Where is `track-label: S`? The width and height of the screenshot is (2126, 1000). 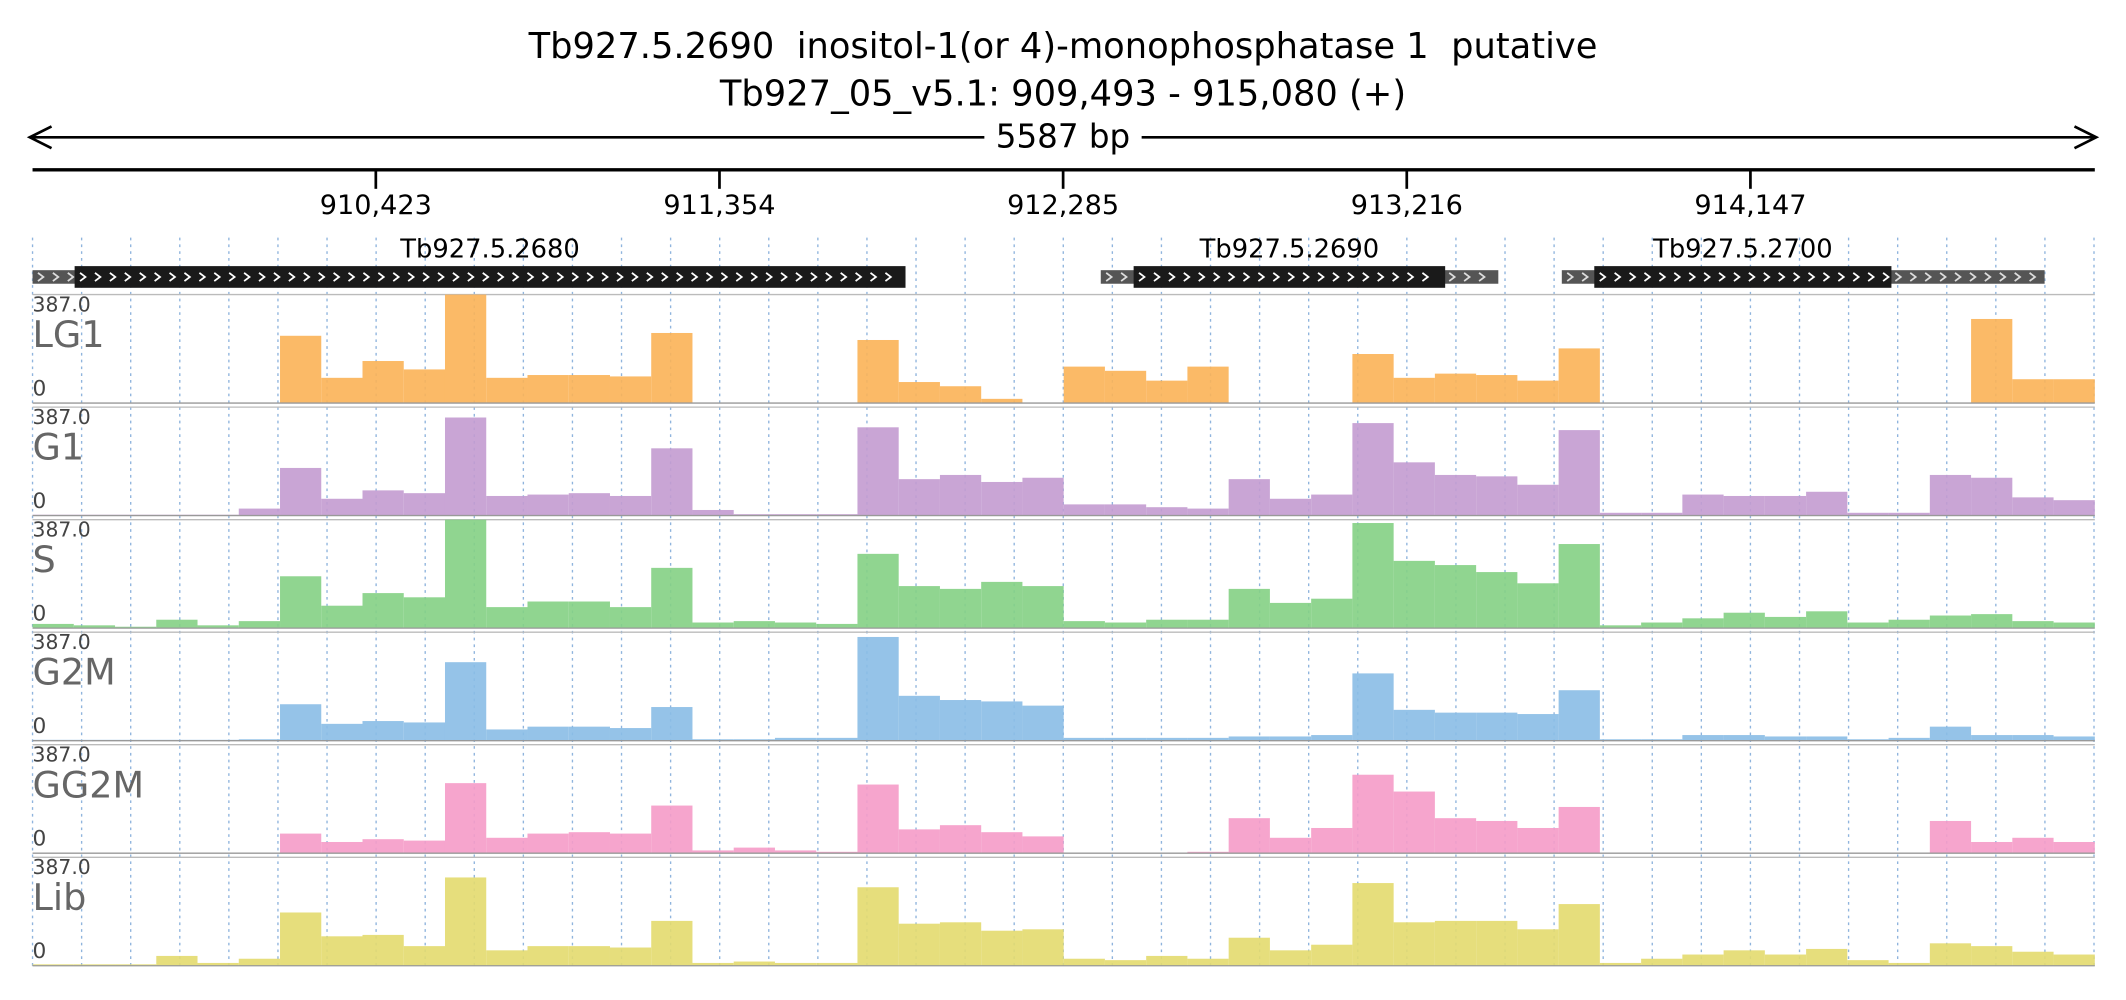
track-label: S is located at coordinates (44, 559).